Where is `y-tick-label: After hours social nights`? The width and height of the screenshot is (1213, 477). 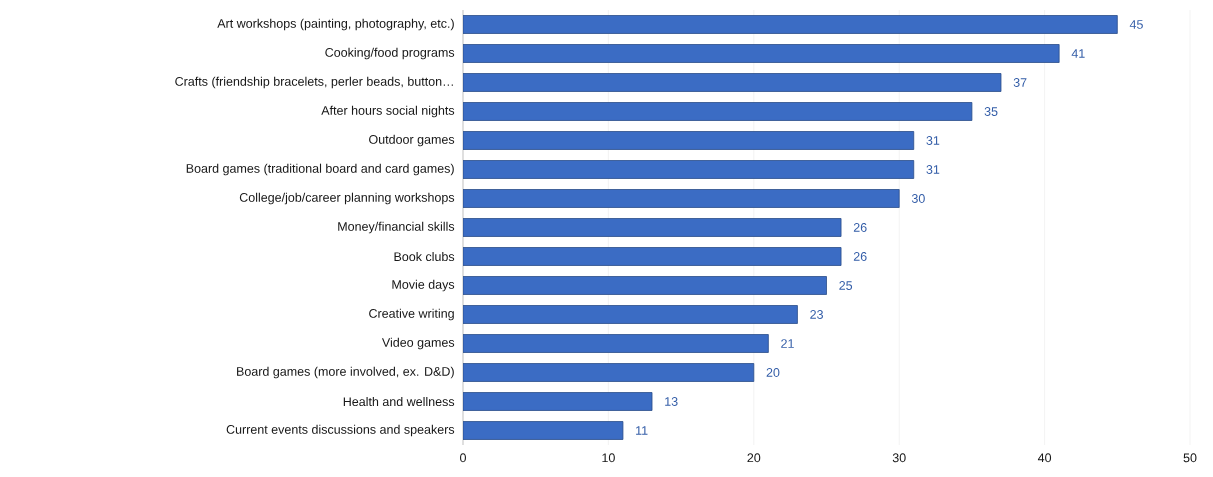
y-tick-label: After hours social nights is located at coordinates (388, 111).